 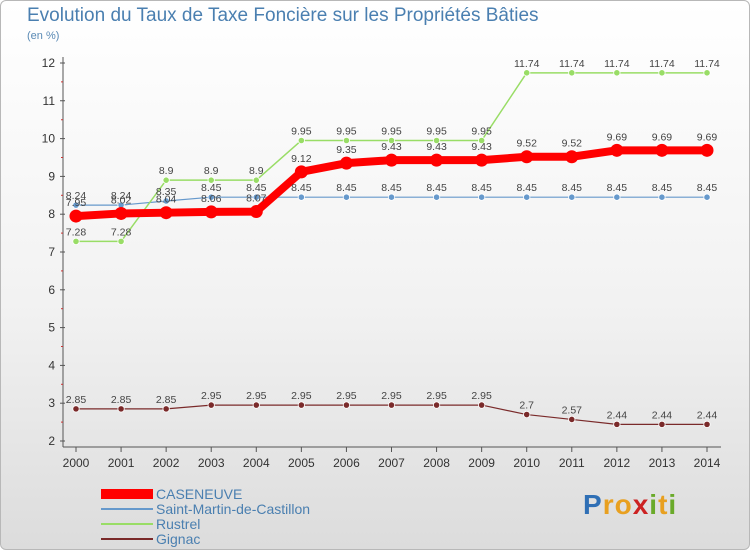 I want to click on proxiti-logo: Proxiti, so click(x=630, y=505).